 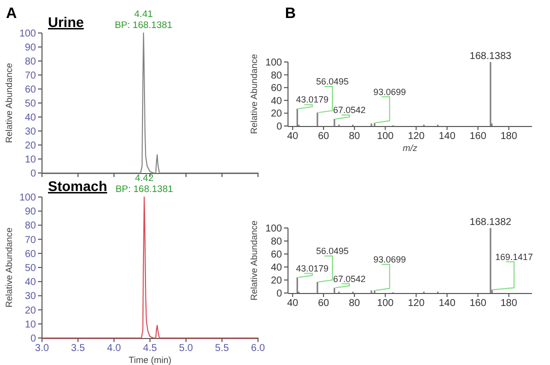 What do you see at coordinates (78, 348) in the screenshot?
I see `x-tick-label: 3.5` at bounding box center [78, 348].